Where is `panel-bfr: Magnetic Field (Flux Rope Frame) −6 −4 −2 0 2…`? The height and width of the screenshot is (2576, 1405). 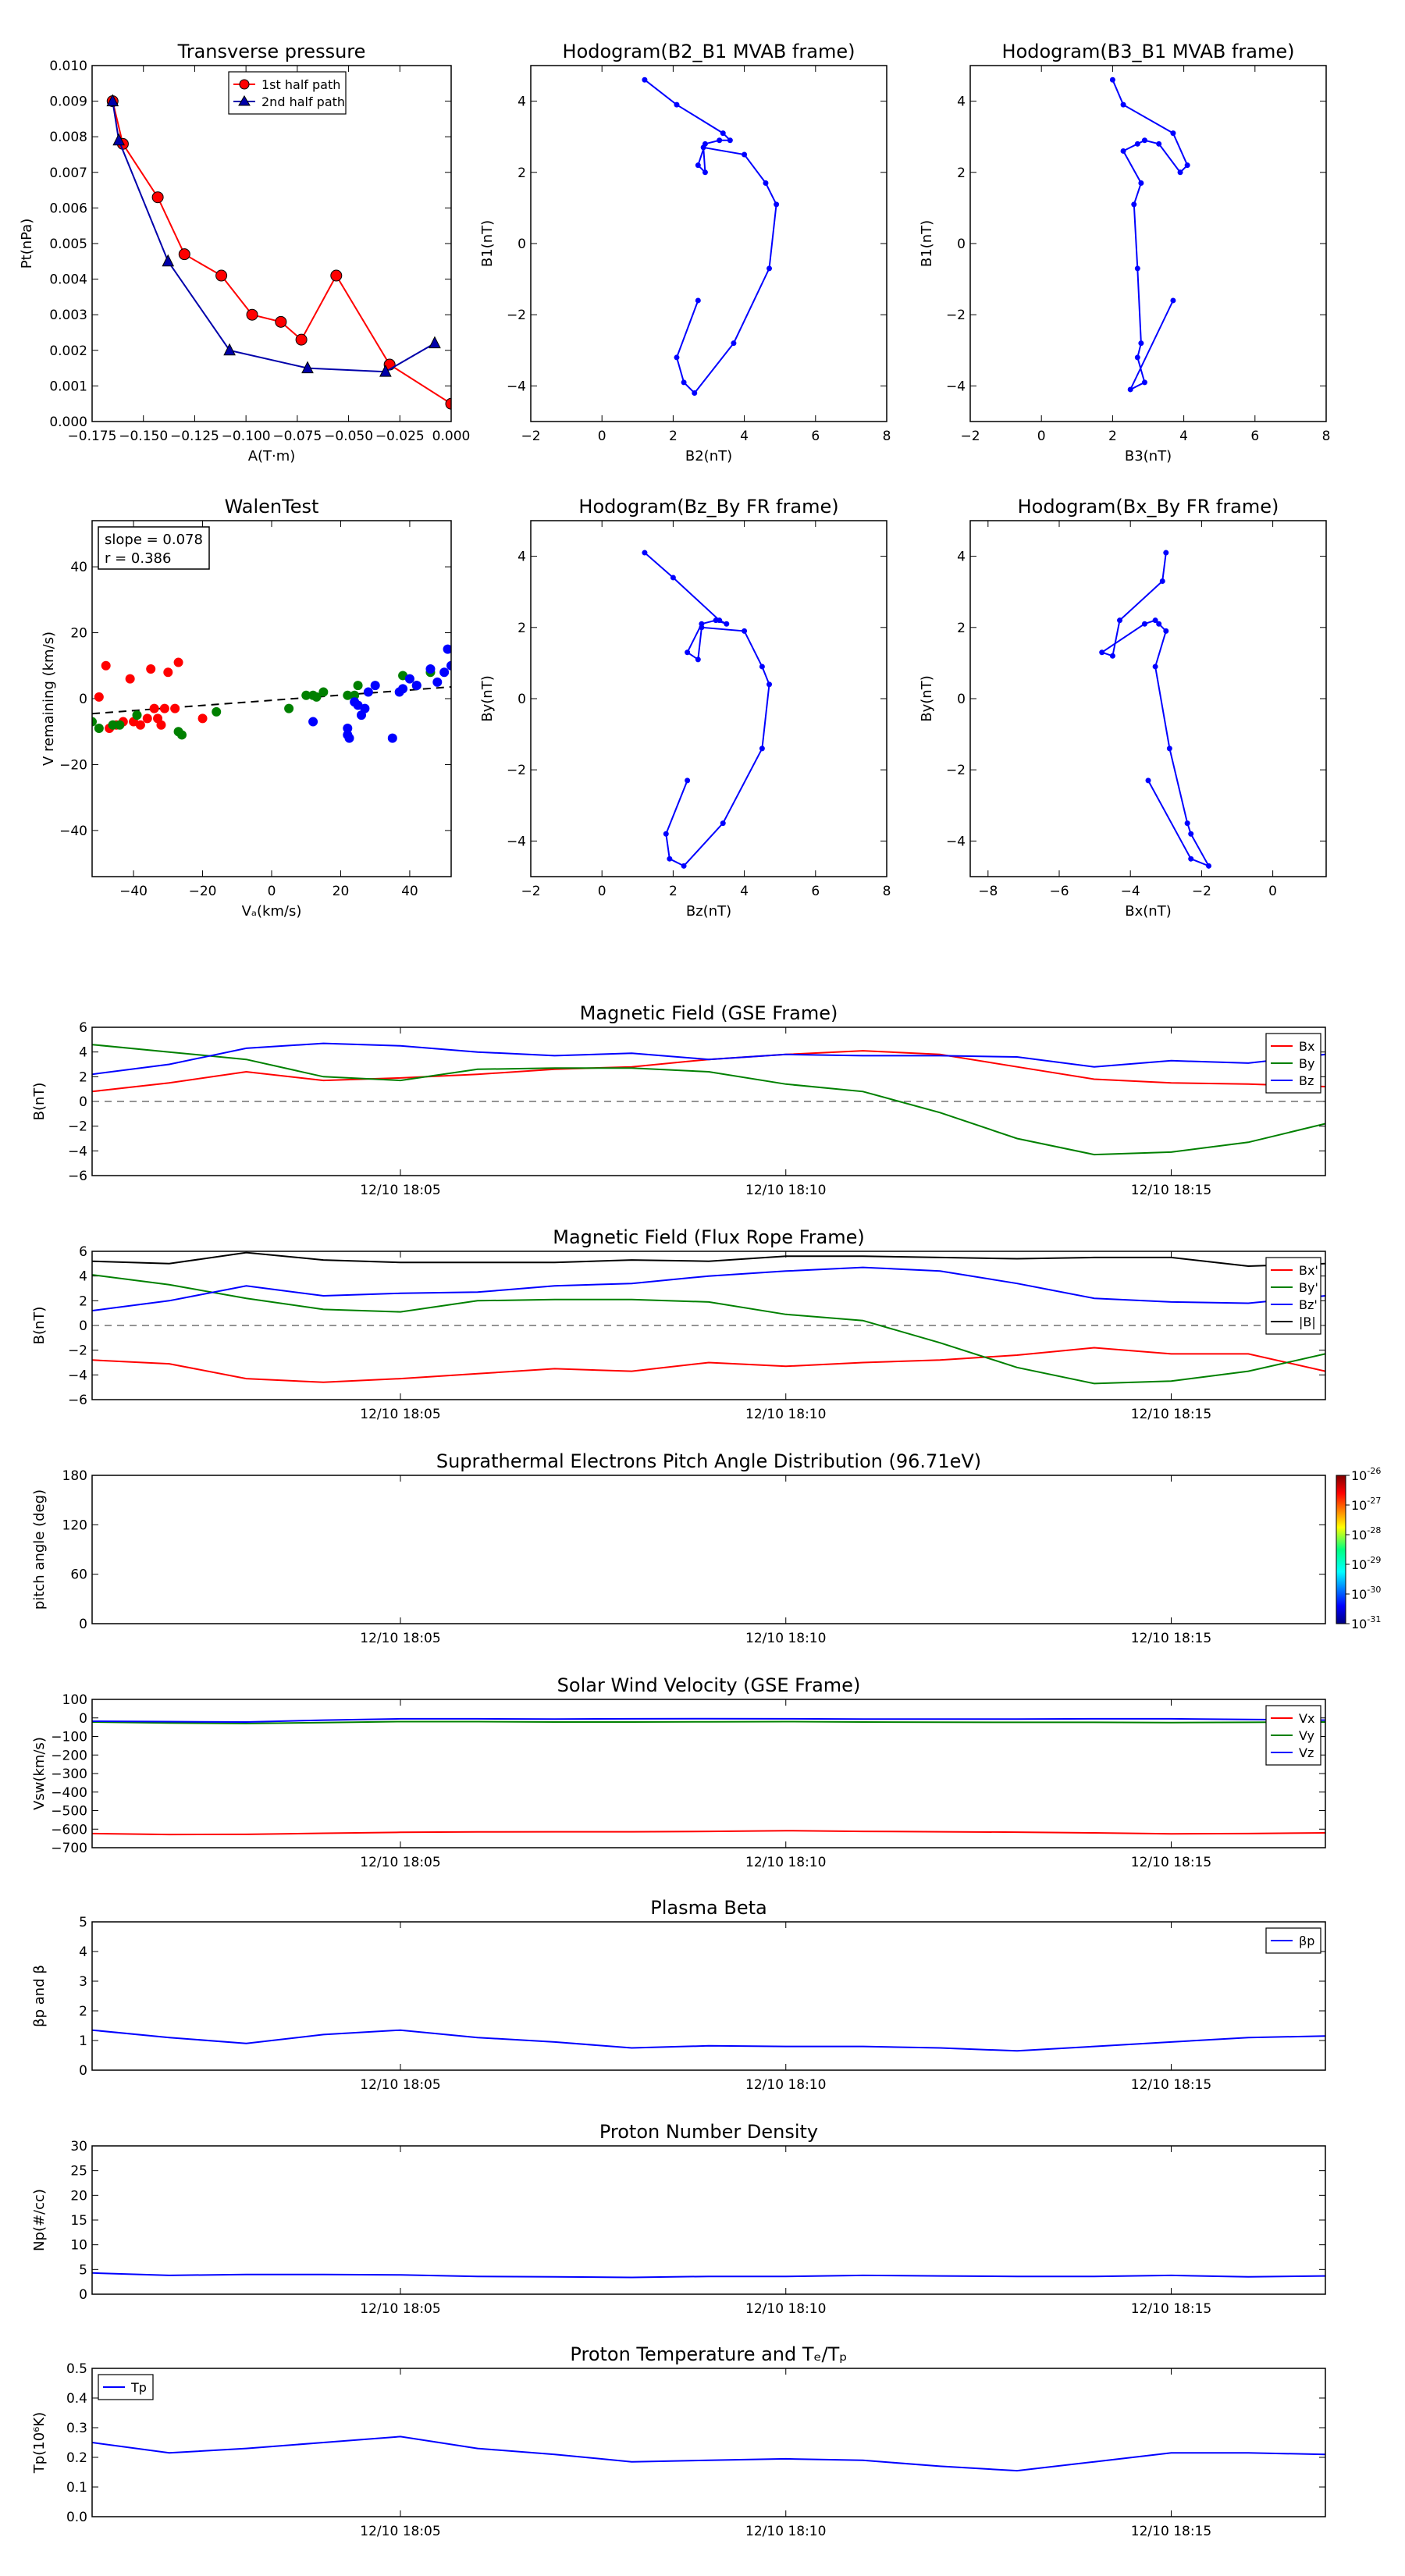 panel-bfr: Magnetic Field (Flux Rope Frame) −6 −4 −2 0 2… is located at coordinates (679, 1324).